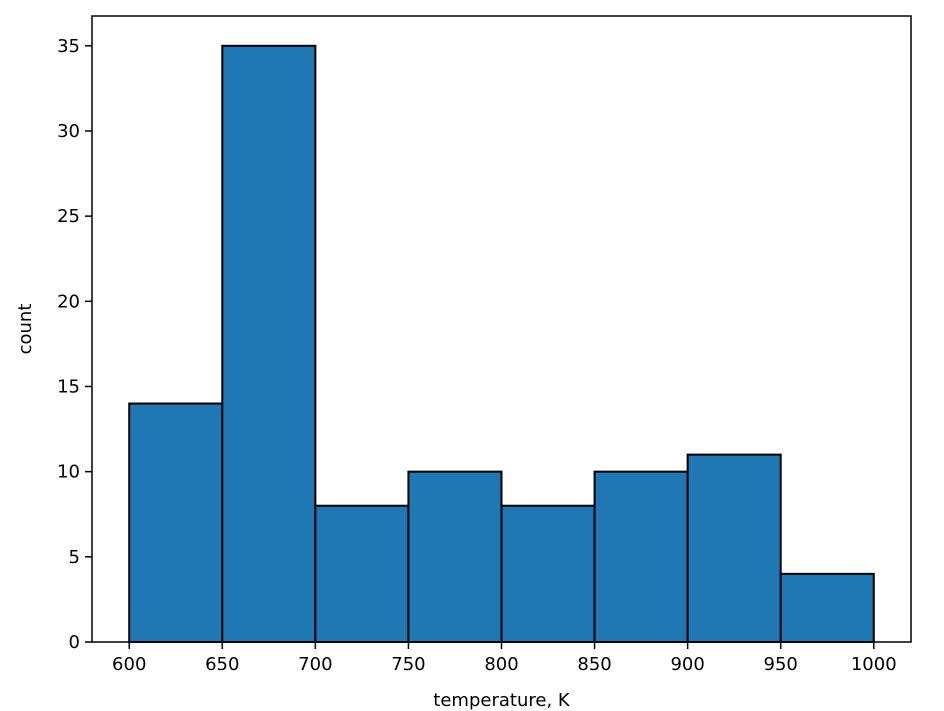  What do you see at coordinates (68, 386) in the screenshot?
I see `y-tick-label: 15` at bounding box center [68, 386].